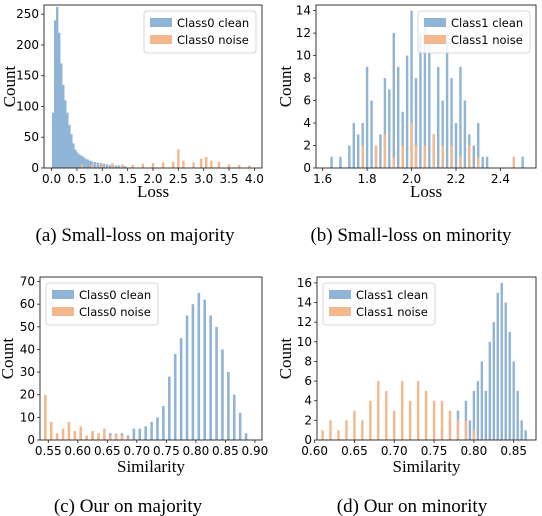 This screenshot has width=542, height=516. I want to click on y-tick-label: 50, so click(31, 137).